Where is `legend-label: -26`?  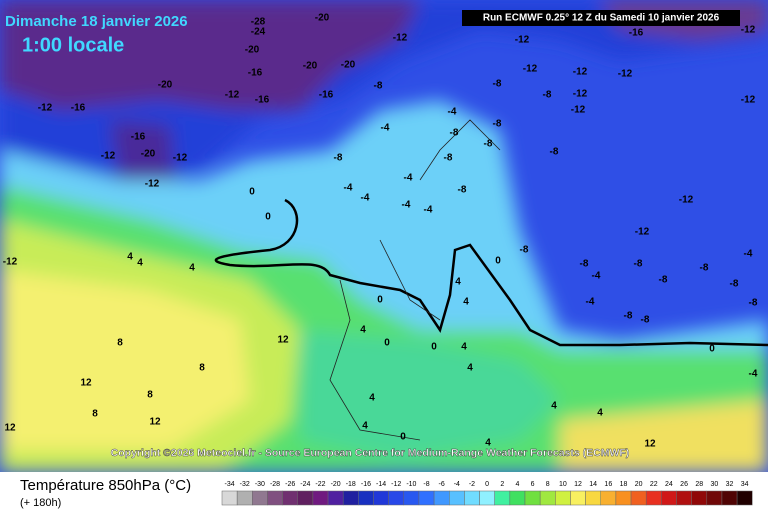
legend-label: -26 is located at coordinates (290, 484).